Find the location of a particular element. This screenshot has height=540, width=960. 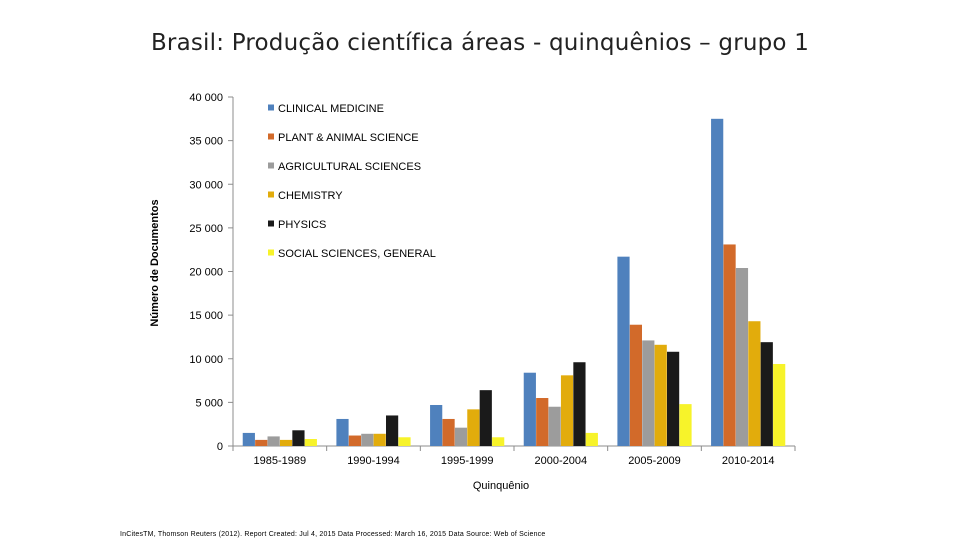

x-tick-label: 1995-1999 is located at coordinates (467, 461).